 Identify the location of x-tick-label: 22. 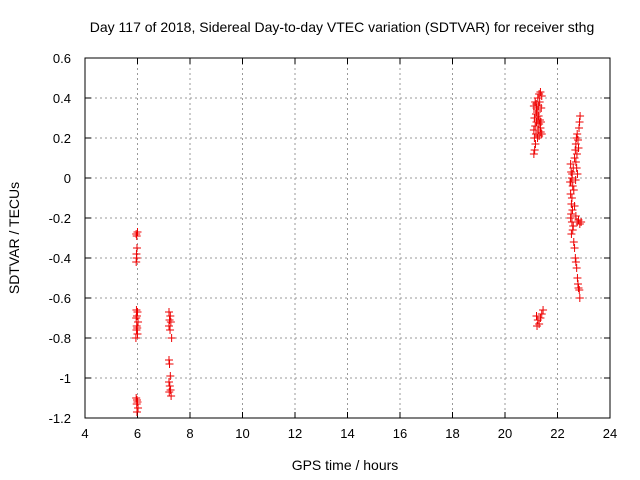
(557, 433).